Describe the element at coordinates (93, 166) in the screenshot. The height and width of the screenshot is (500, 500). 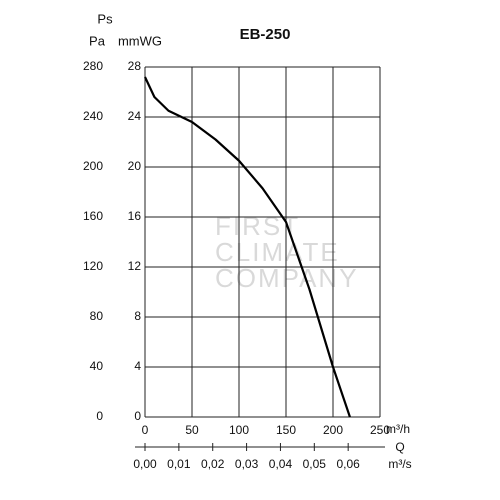
I see `y-tick-label: 200` at that location.